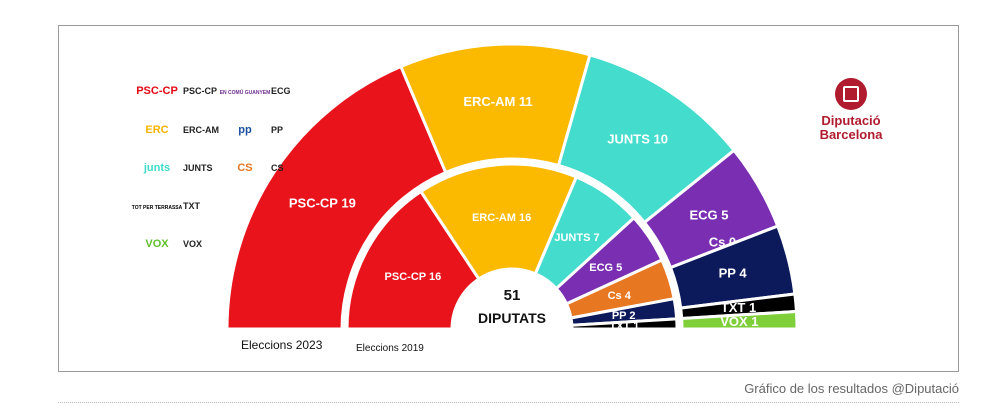 This screenshot has height=412, width=987. What do you see at coordinates (277, 130) in the screenshot?
I see `legend-label: PP` at bounding box center [277, 130].